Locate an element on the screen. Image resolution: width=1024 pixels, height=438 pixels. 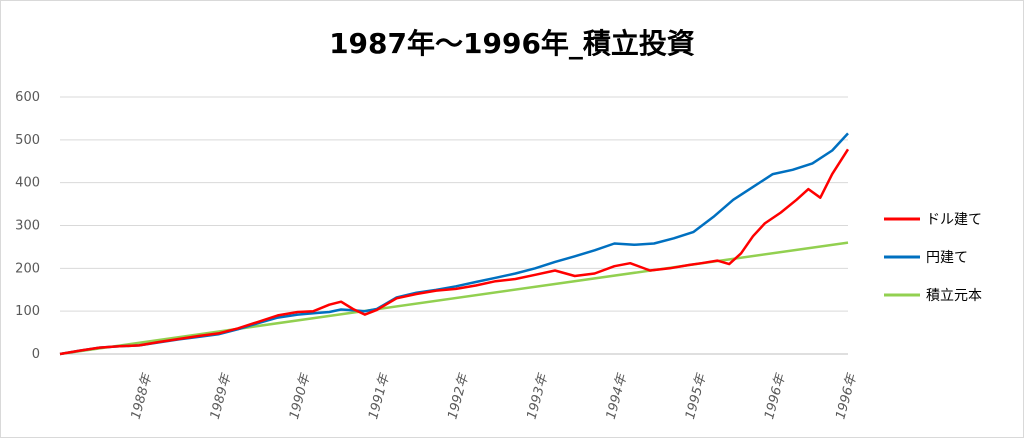
y-tick-label: 300 is located at coordinates (27, 226).